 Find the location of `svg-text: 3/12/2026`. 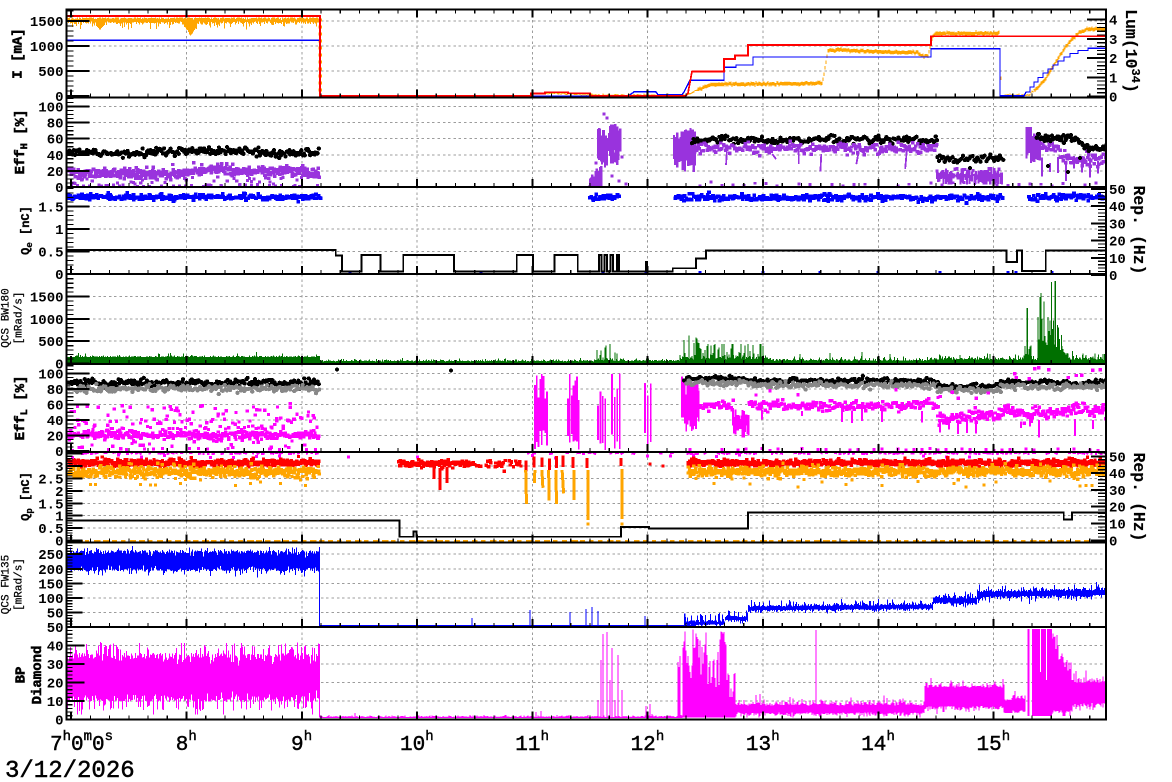

svg-text: 3/12/2026 is located at coordinates (70, 770).